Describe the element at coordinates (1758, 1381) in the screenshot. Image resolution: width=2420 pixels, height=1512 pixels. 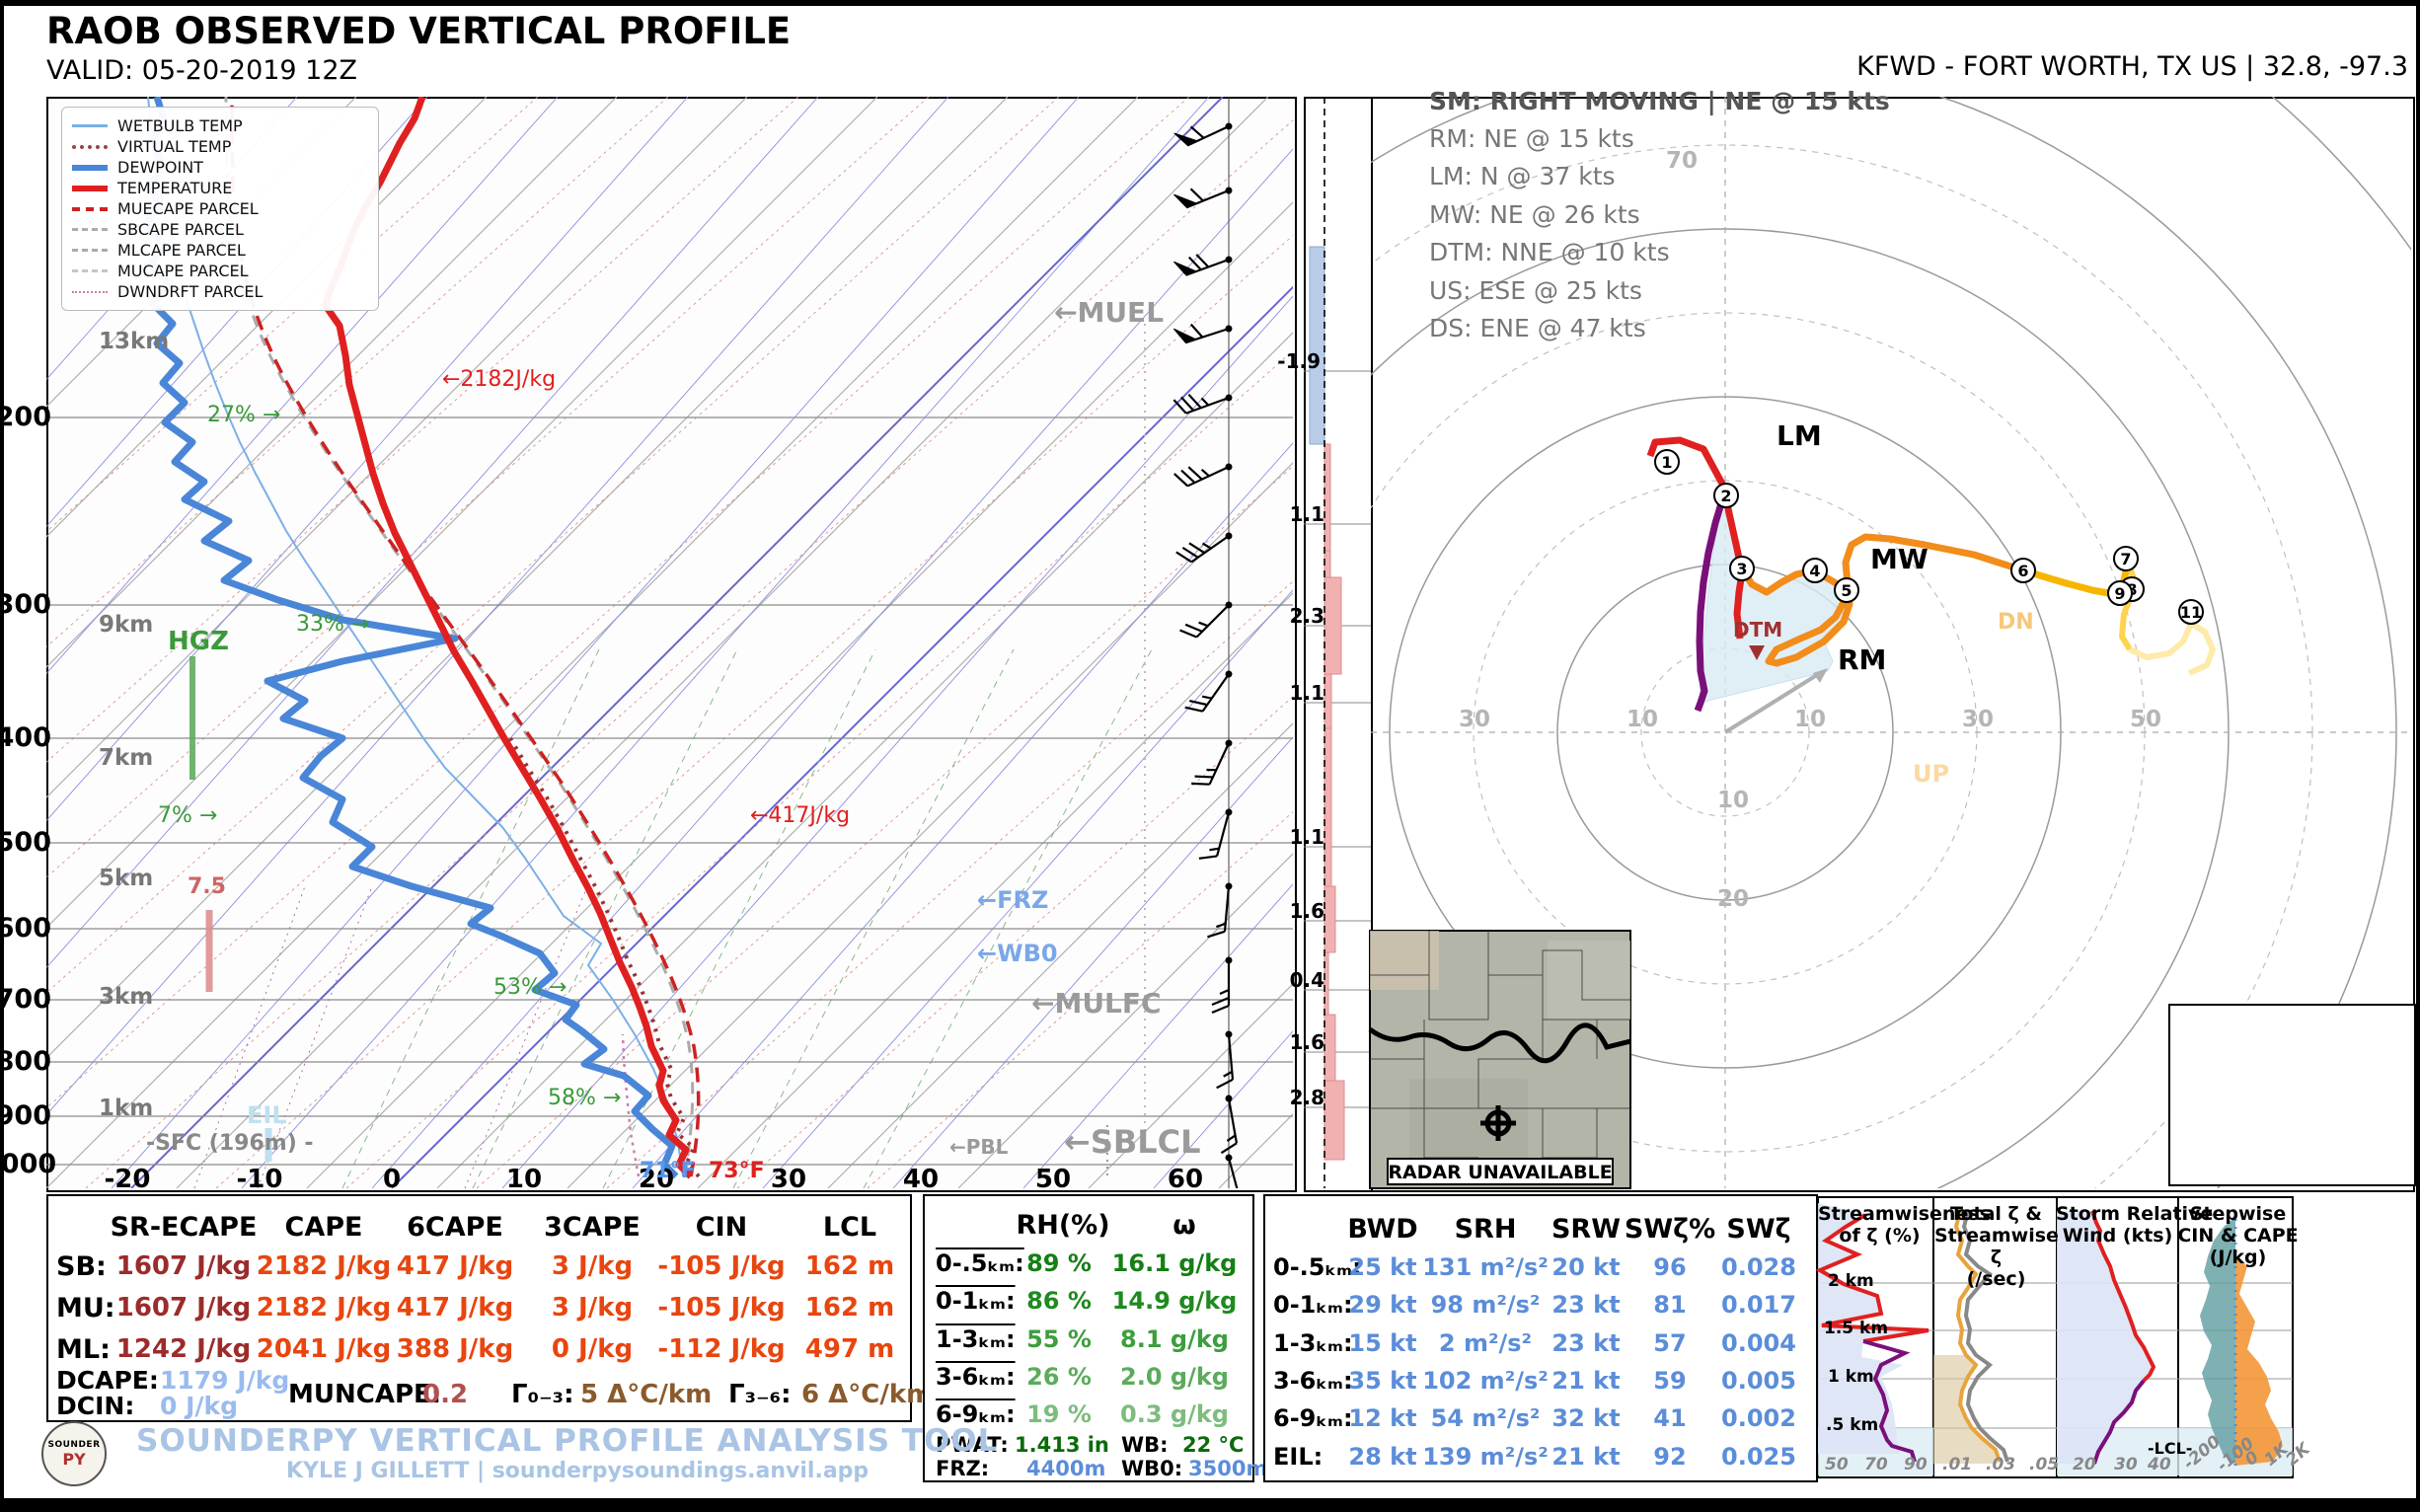
I see `kin-swz: 0.005` at that location.